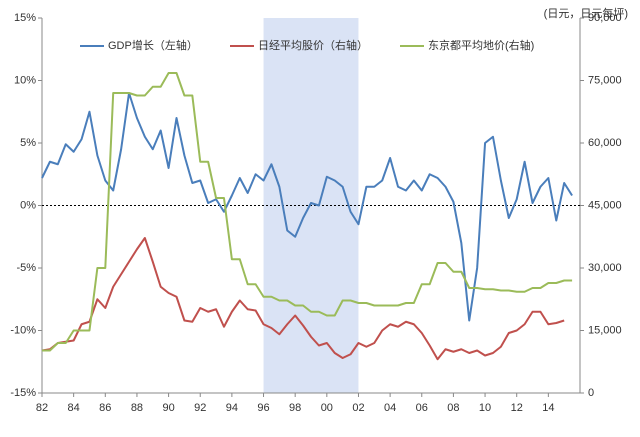 The width and height of the screenshot is (640, 437). I want to click on x-tick-label: 14, so click(548, 408).